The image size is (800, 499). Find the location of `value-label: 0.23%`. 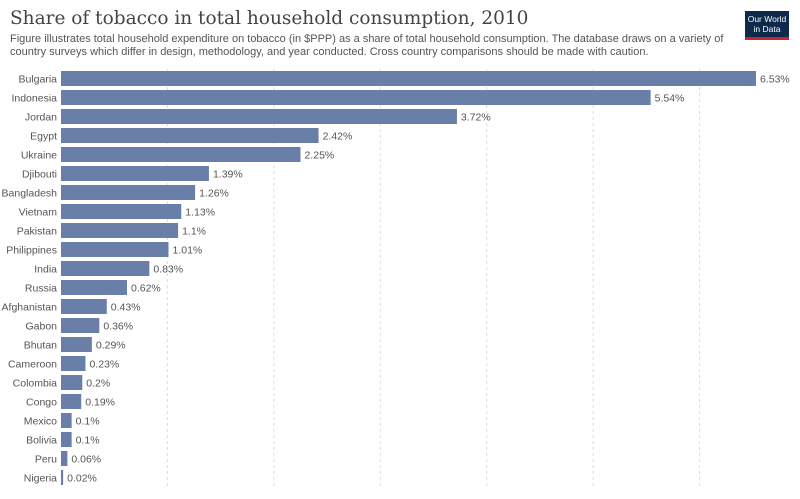

value-label: 0.23% is located at coordinates (104, 365).